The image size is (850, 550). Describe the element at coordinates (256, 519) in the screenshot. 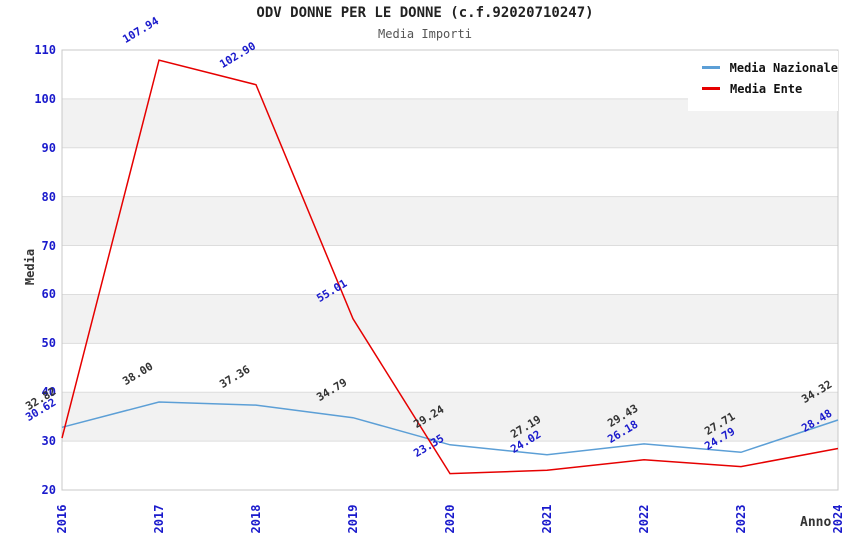

I see `x-tick-label: 2018` at that location.